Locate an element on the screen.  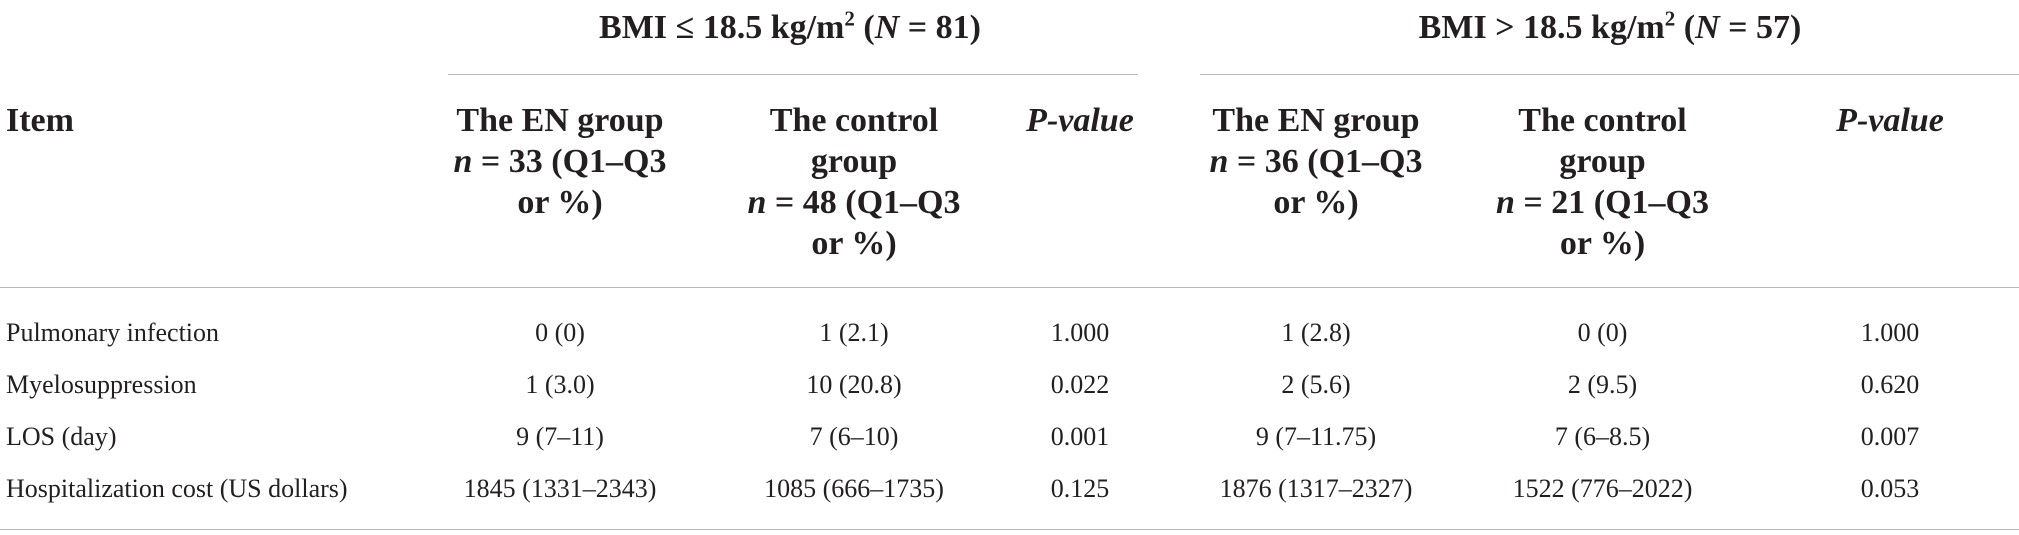
group-title-text: BMI > 18.5 kg/m is located at coordinates (1541, 27).